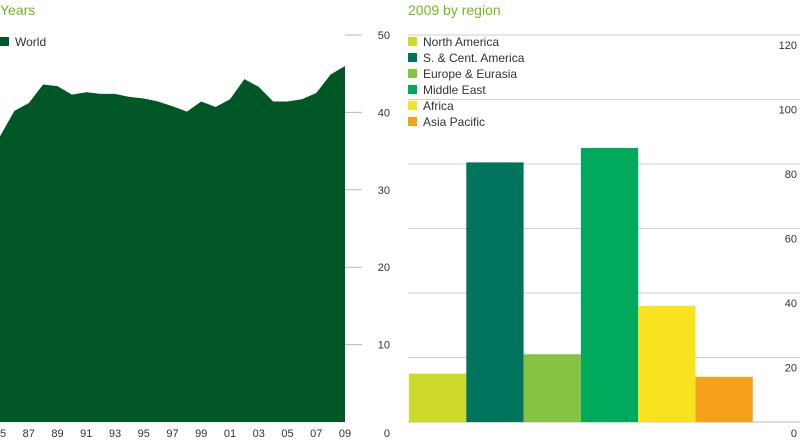 The width and height of the screenshot is (800, 442). I want to click on legend-label: North America, so click(461, 42).